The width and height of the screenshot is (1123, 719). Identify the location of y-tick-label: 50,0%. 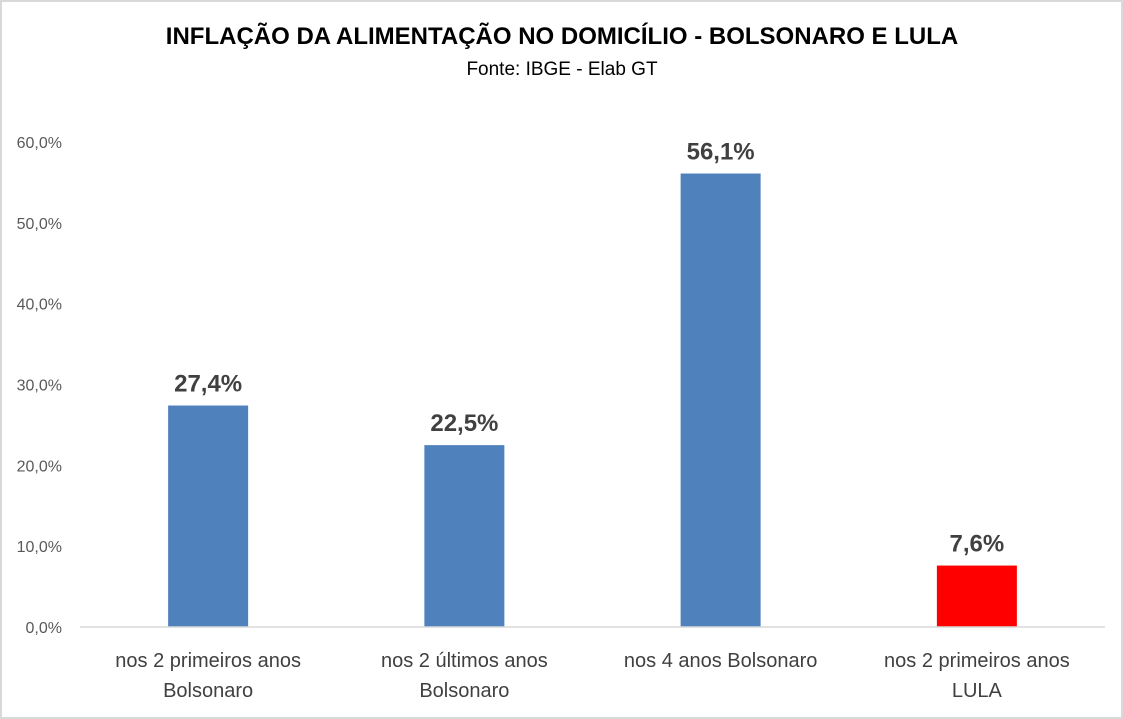
(39, 224).